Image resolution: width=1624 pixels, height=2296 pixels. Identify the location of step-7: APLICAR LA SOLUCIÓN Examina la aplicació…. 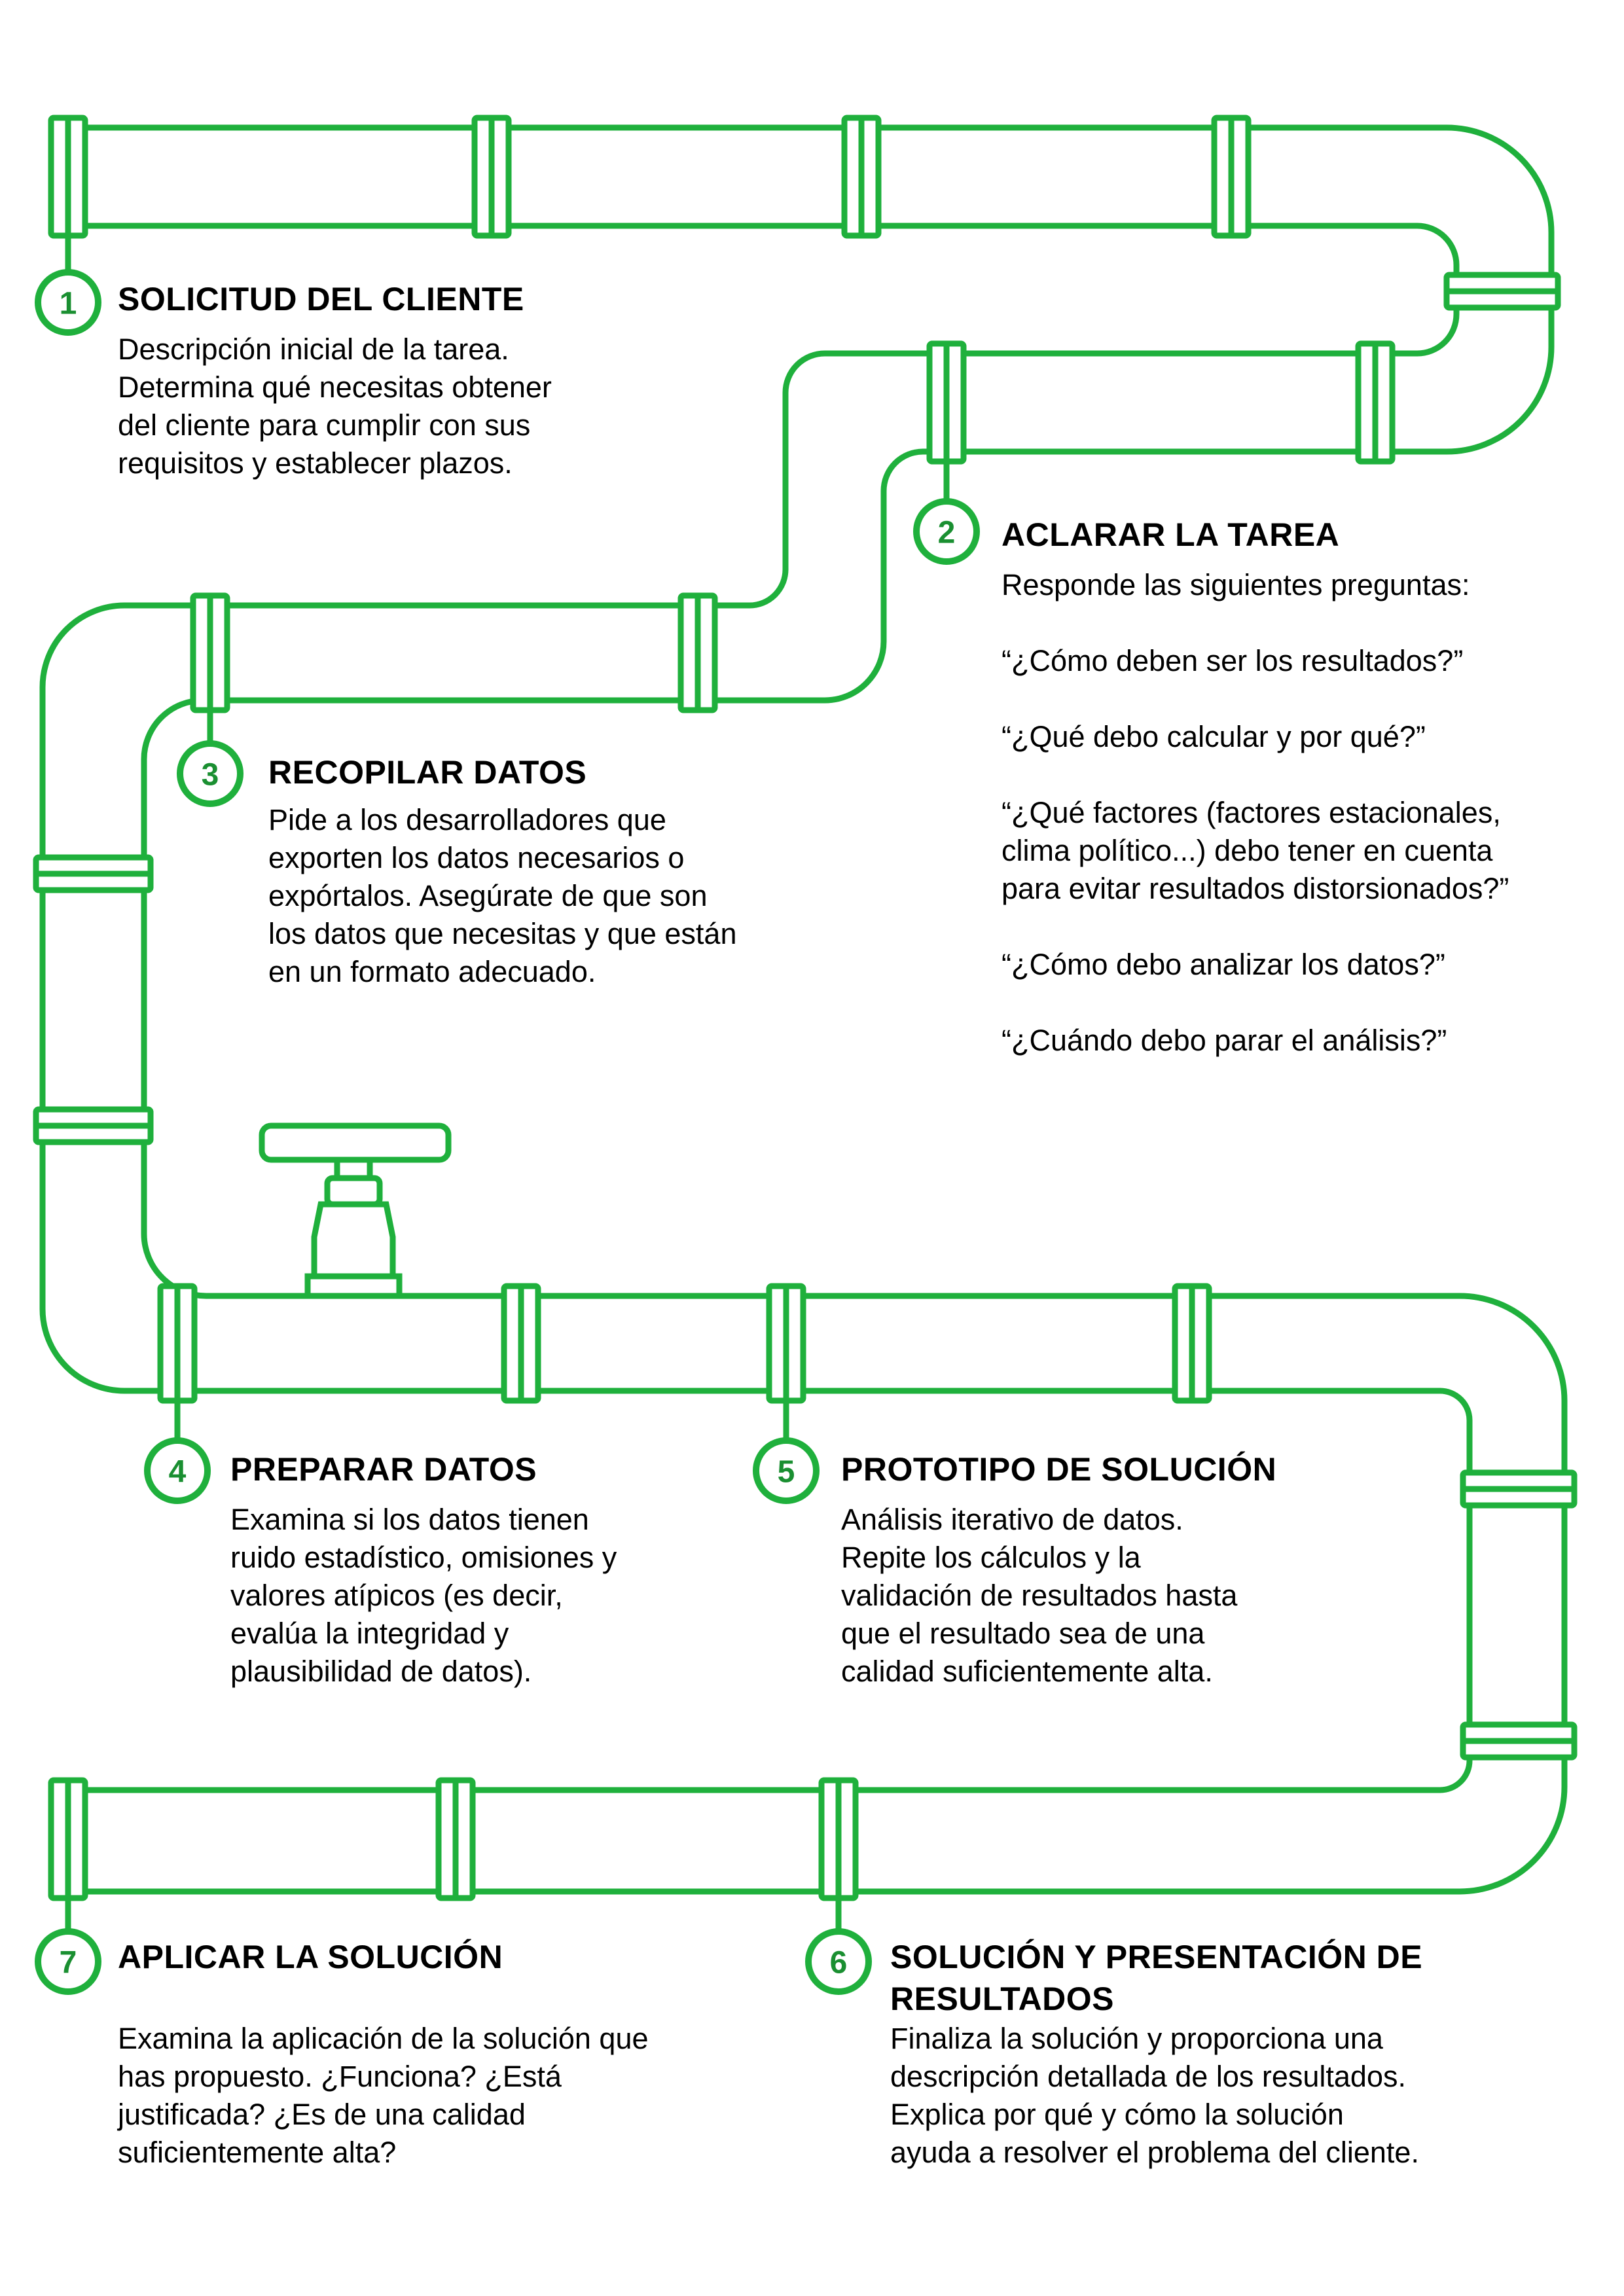
(461, 2054).